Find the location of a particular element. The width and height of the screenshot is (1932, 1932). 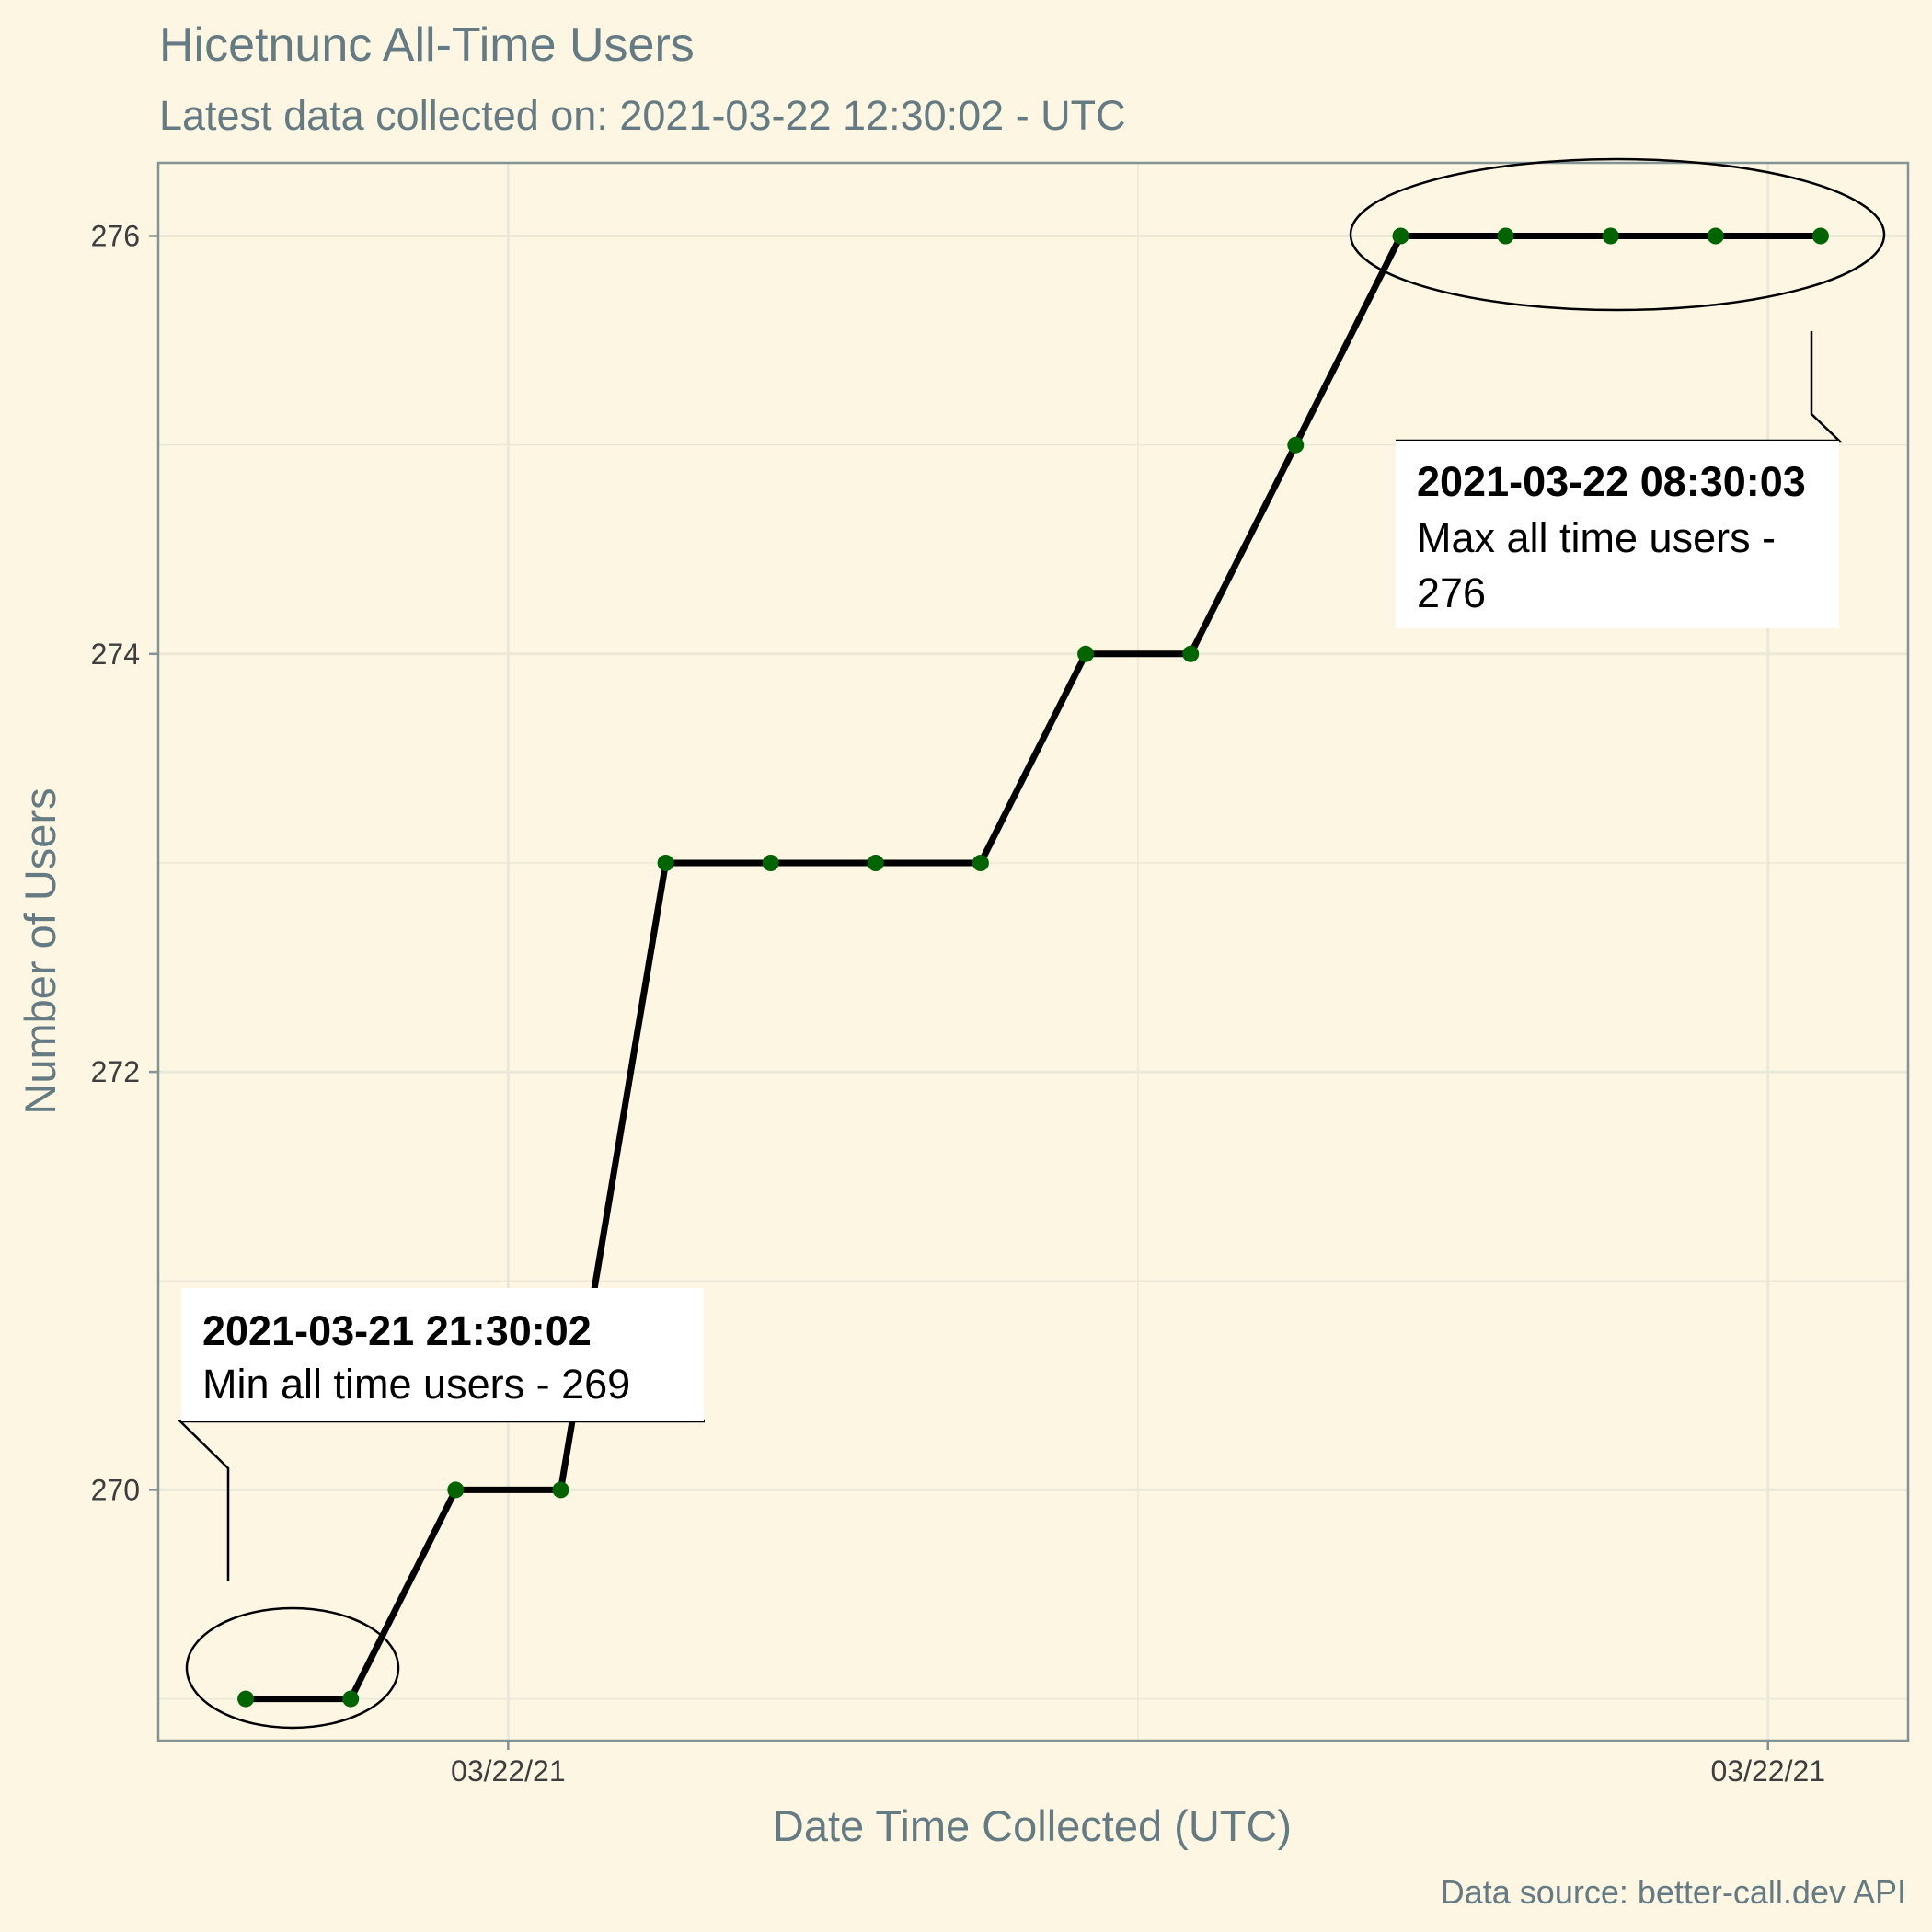

y-tick-label: 270 is located at coordinates (115, 1489).